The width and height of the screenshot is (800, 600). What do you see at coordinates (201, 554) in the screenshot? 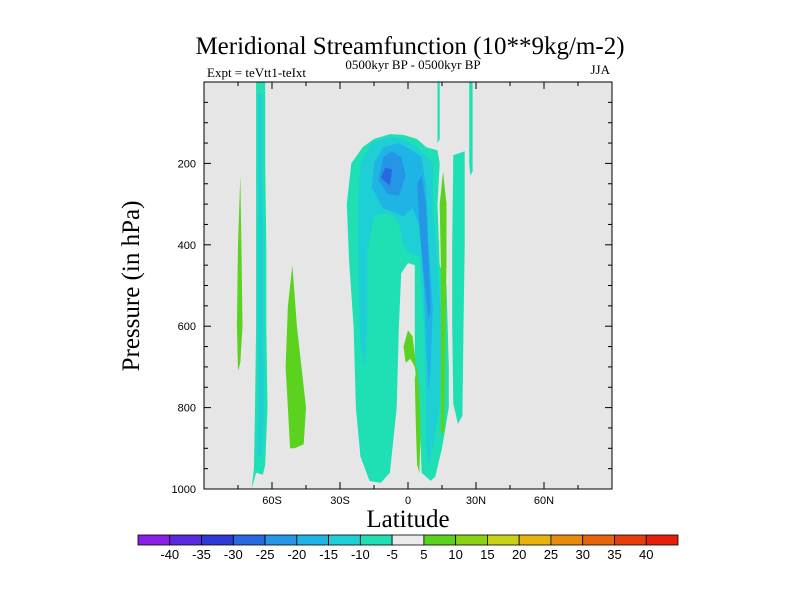
I see `colorbar-label: -35` at bounding box center [201, 554].